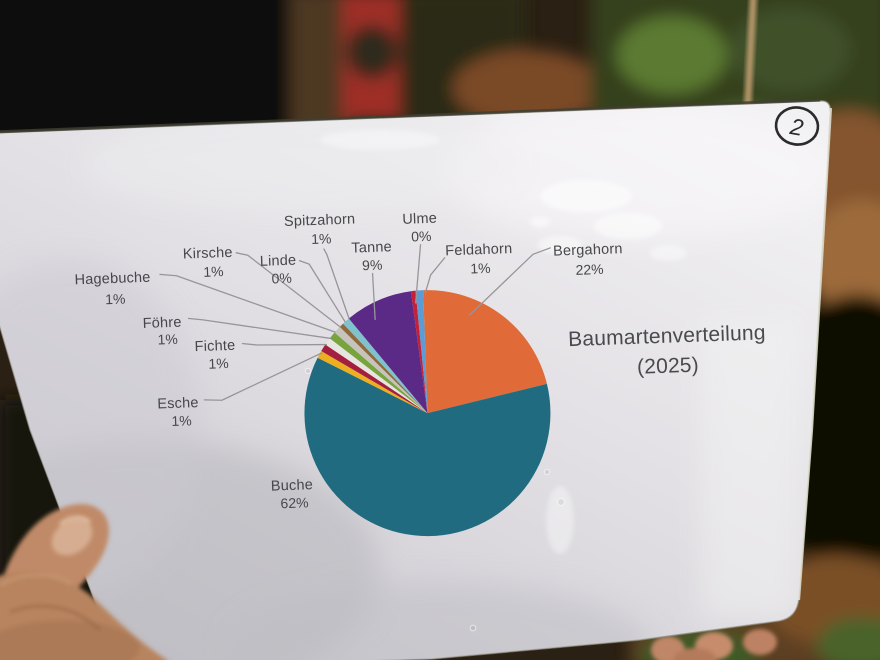 The image size is (880, 660). What do you see at coordinates (372, 265) in the screenshot?
I see `label-pct: 9%` at bounding box center [372, 265].